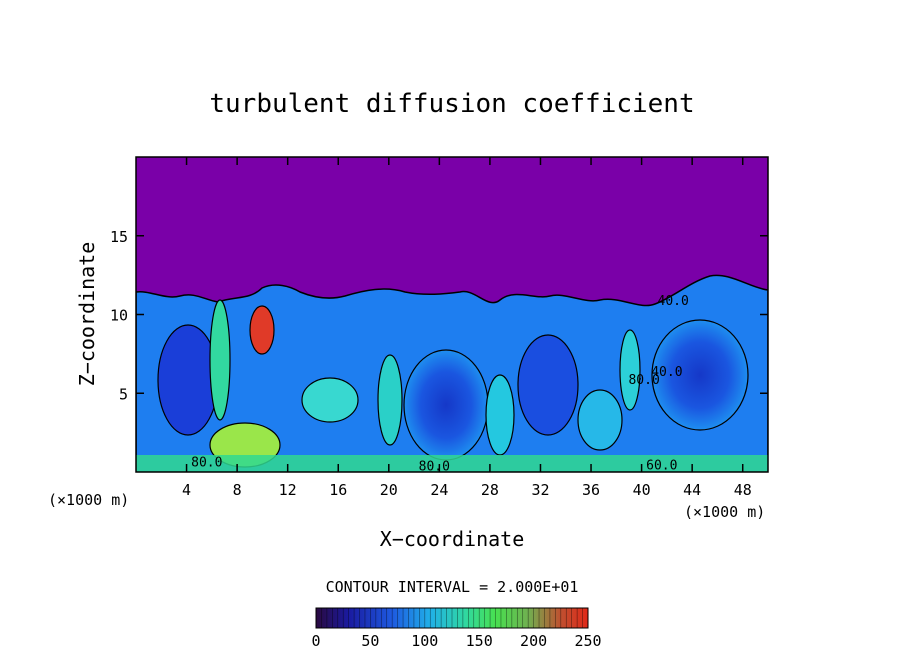 The image size is (904, 654). Describe the element at coordinates (370, 641) in the screenshot. I see `colorbar-tick-label: 50` at that location.